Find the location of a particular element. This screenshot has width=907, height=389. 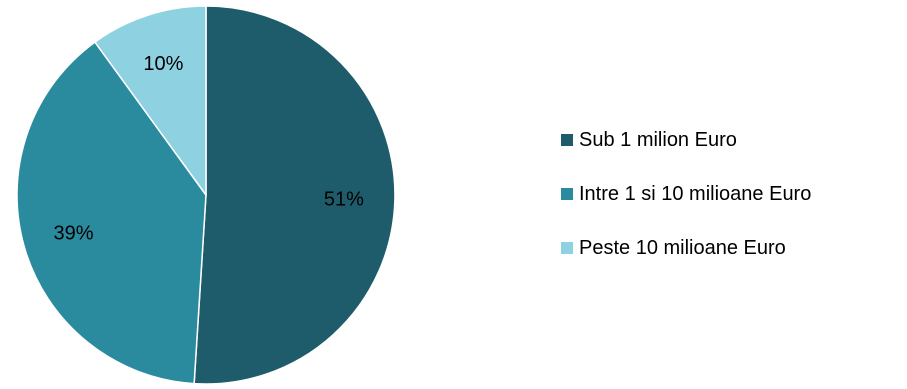

legend-item-1: Sub 1 milion Euro is located at coordinates (731, 140).